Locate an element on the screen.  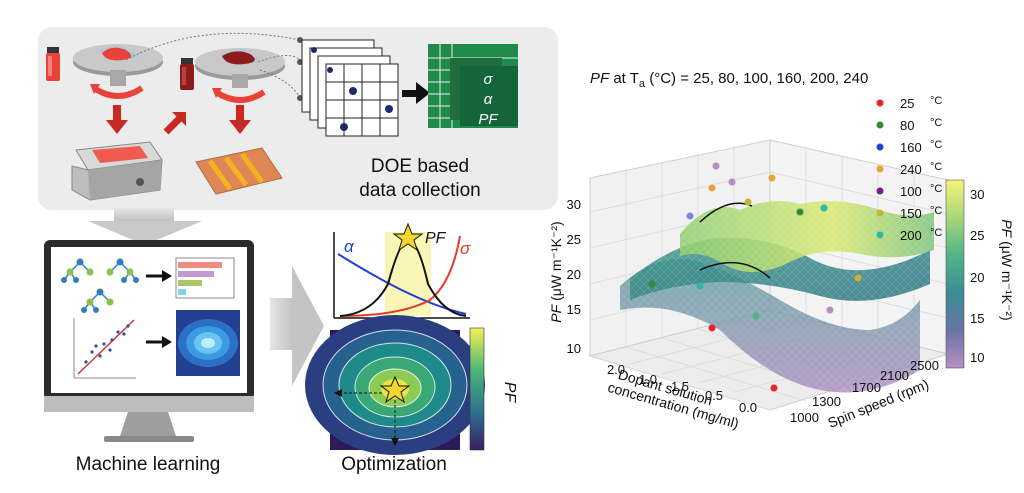
connector-lines is located at coordinates (213, 65).